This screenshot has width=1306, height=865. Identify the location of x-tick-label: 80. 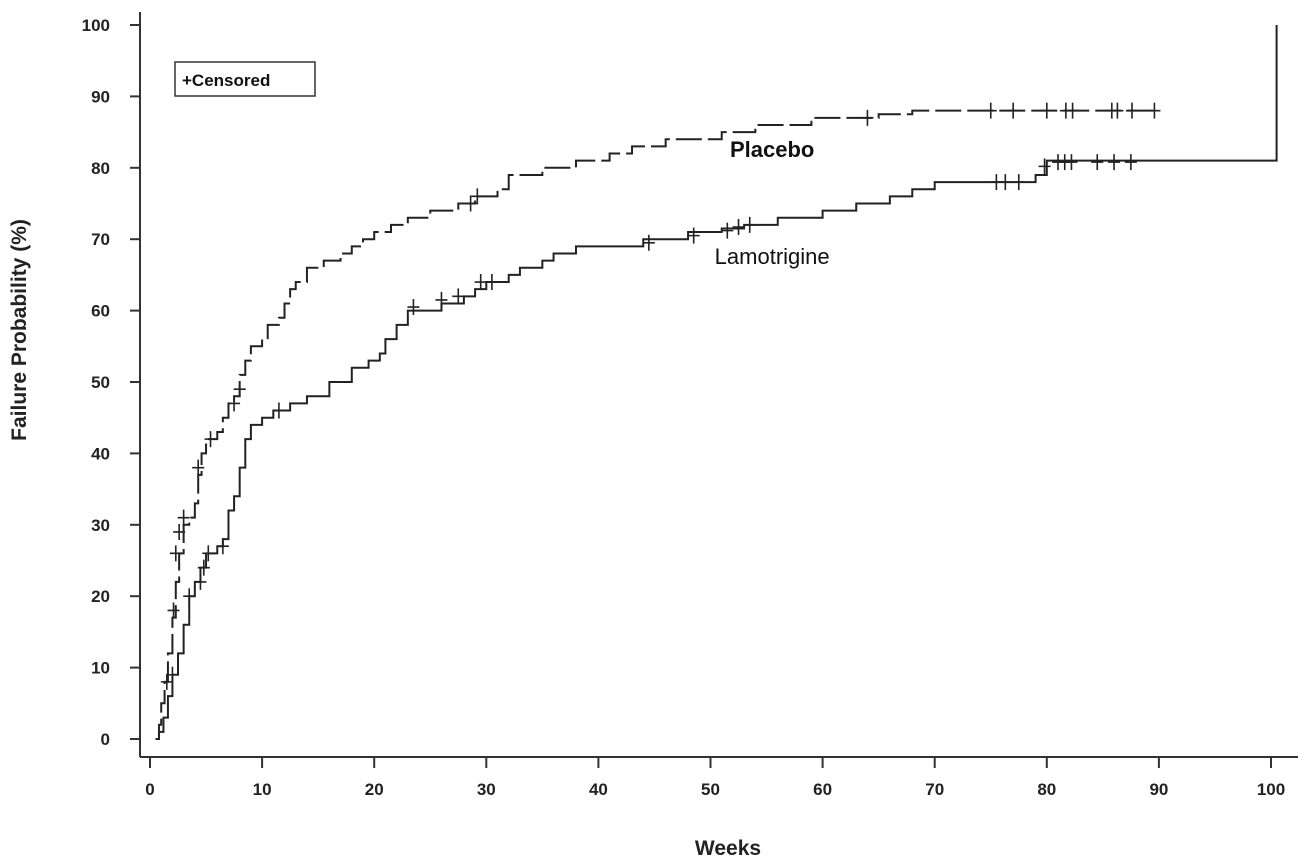
(1046, 789).